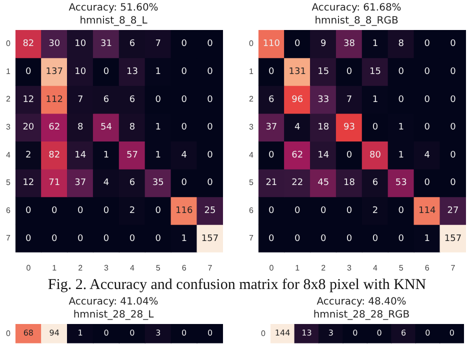 This screenshot has height=350, width=474. I want to click on data-label: 112, so click(54, 99).